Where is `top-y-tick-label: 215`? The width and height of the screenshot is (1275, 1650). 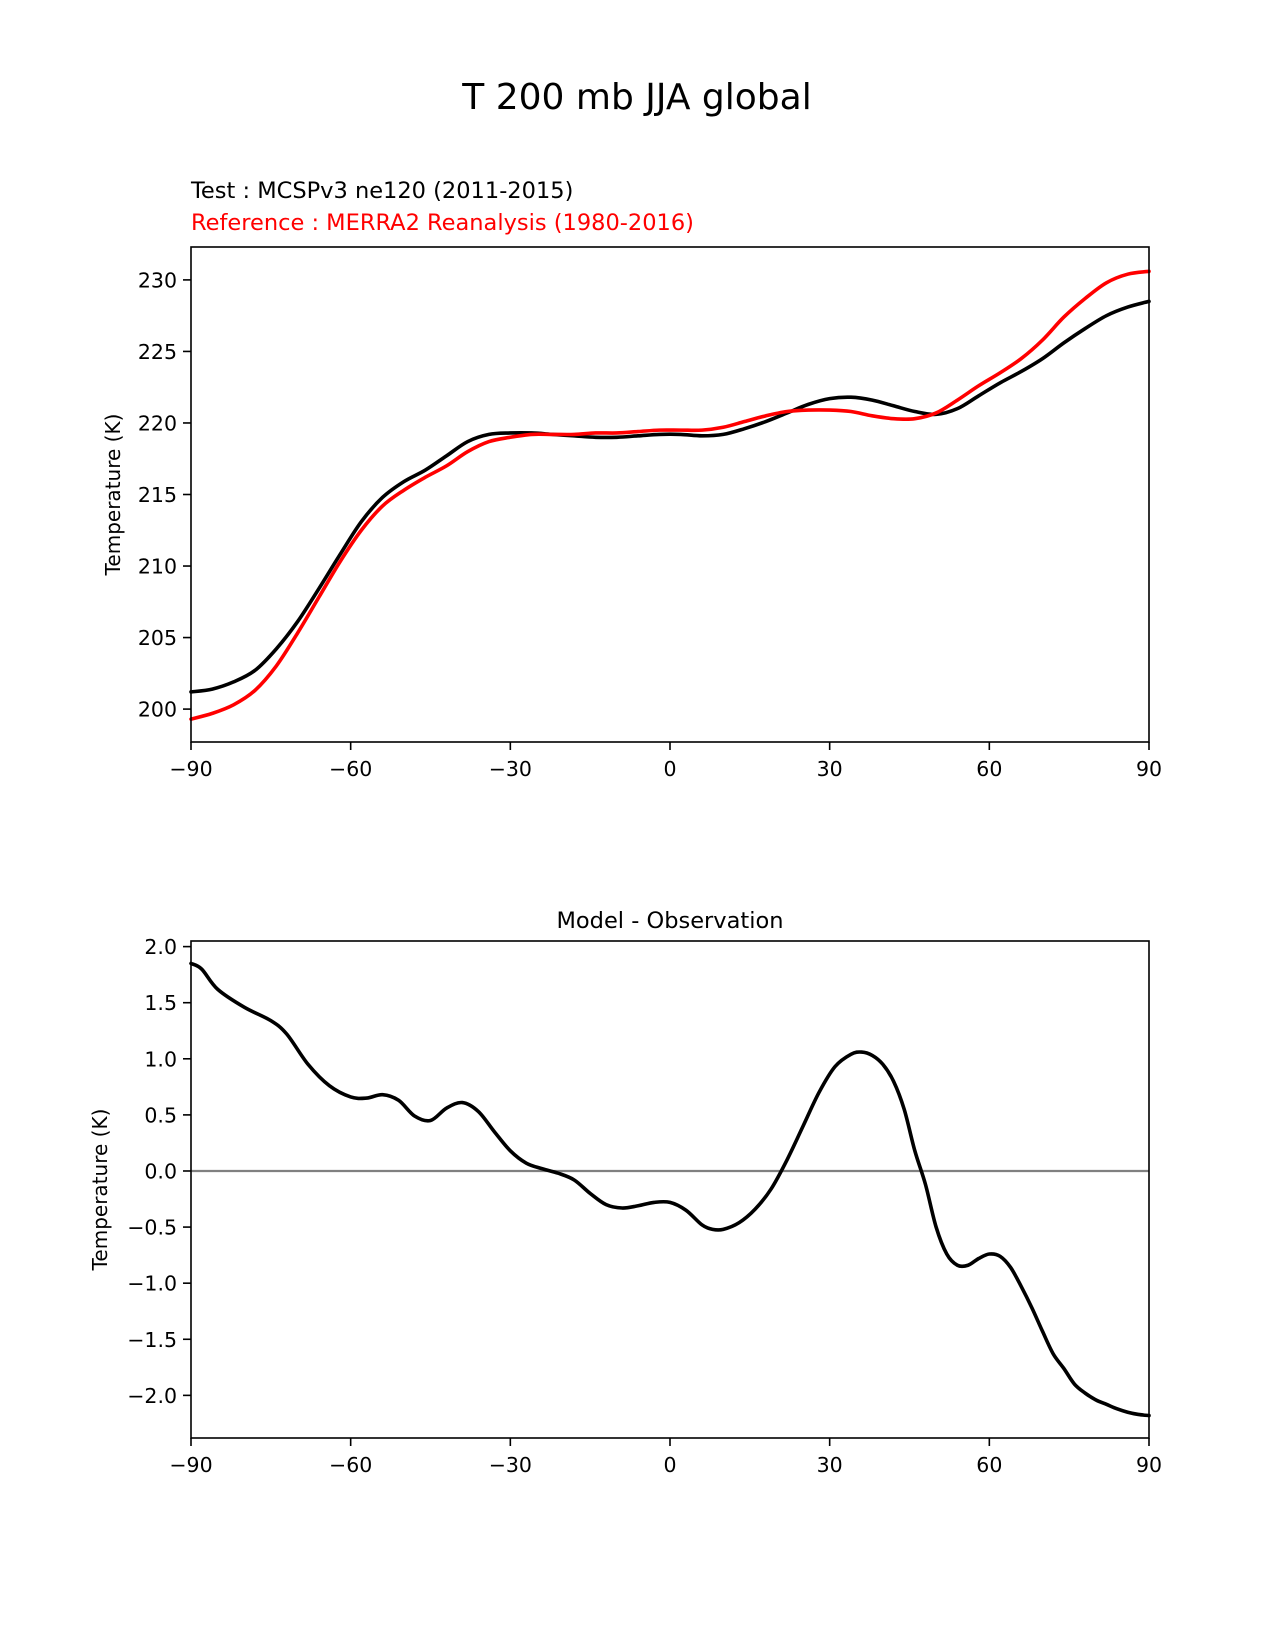
top-y-tick-label: 215 is located at coordinates (157, 495).